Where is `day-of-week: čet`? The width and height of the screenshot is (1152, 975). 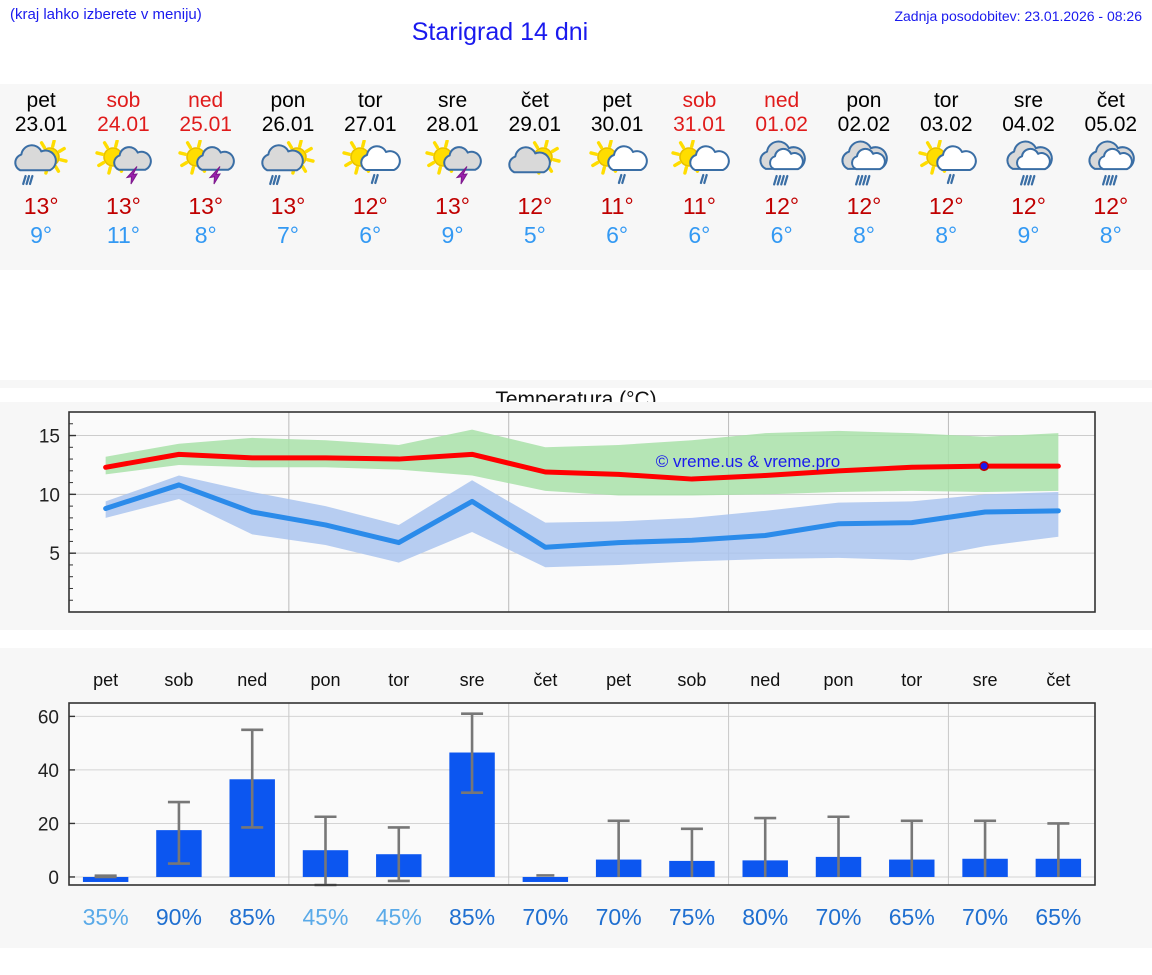 day-of-week: čet is located at coordinates (534, 100).